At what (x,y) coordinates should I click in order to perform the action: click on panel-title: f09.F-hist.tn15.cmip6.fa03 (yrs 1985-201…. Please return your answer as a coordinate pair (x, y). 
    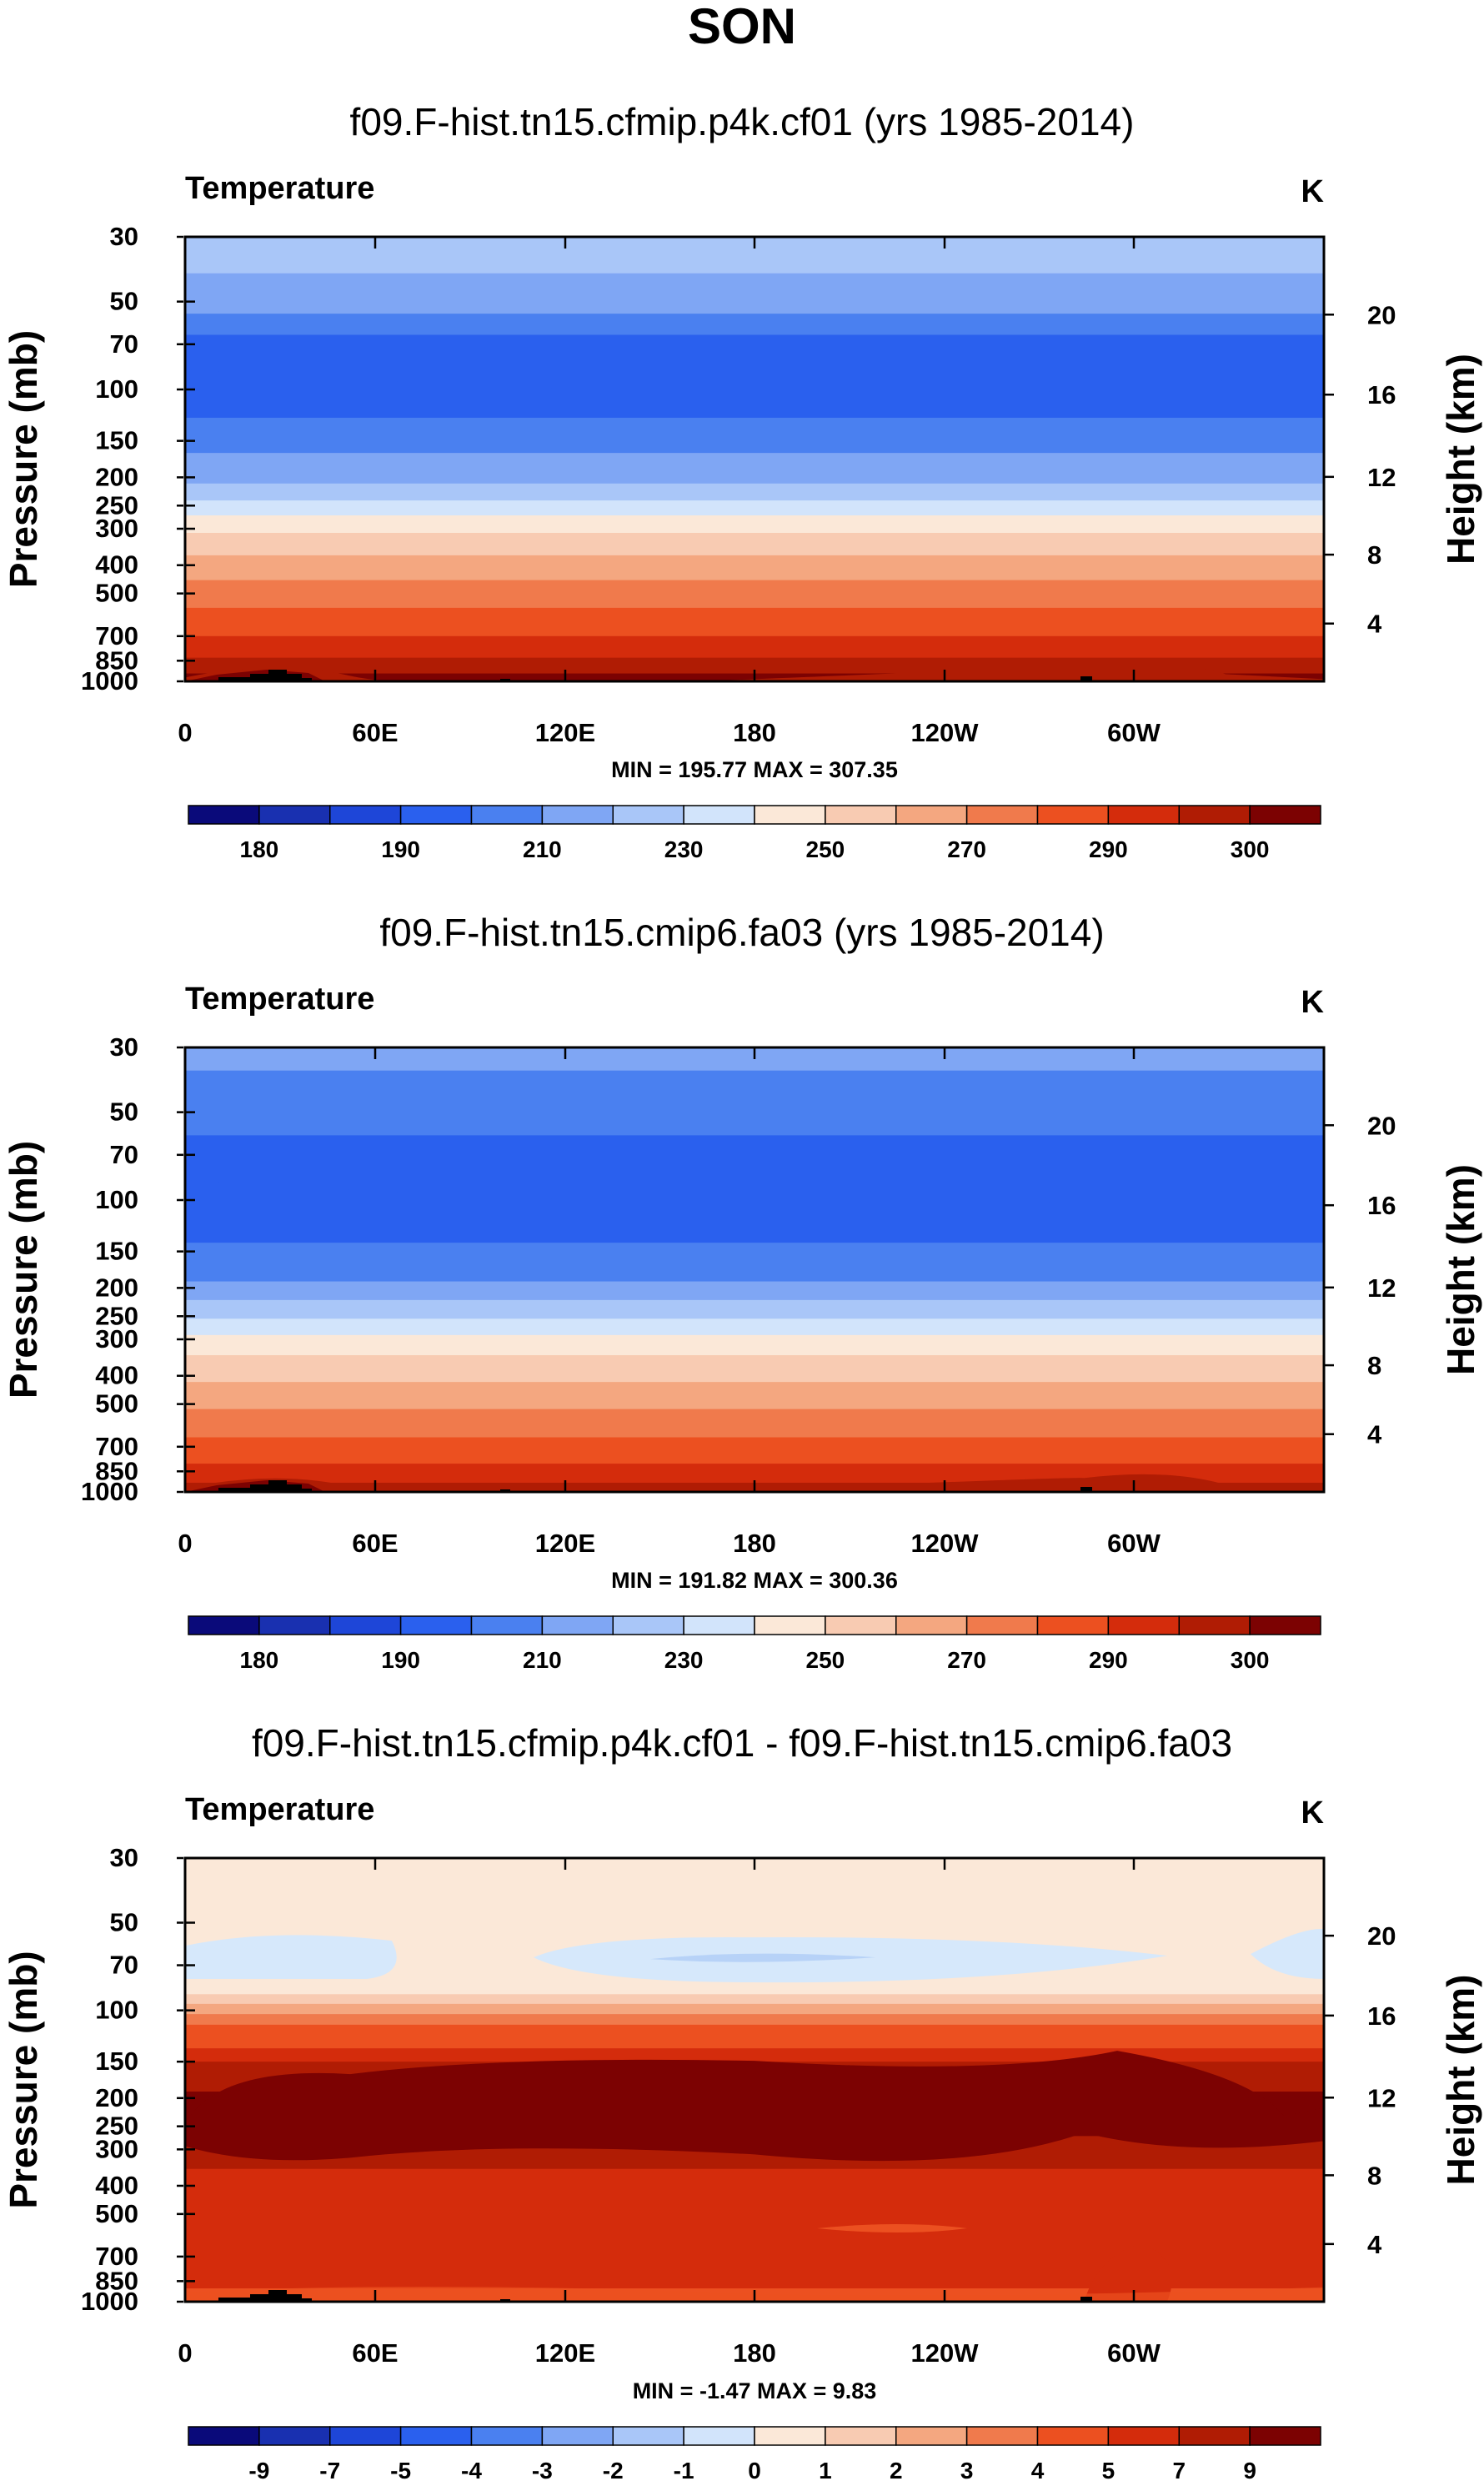
    Looking at the image, I should click on (741, 932).